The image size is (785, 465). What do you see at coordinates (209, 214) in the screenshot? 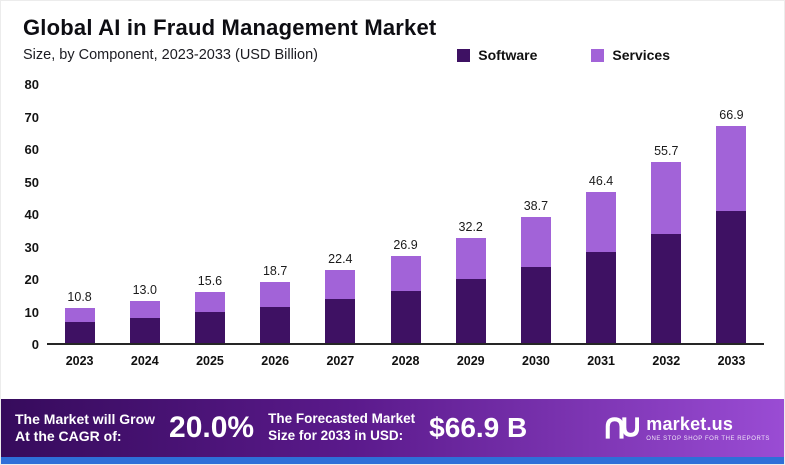
I see `bar-group: 15.6` at bounding box center [209, 214].